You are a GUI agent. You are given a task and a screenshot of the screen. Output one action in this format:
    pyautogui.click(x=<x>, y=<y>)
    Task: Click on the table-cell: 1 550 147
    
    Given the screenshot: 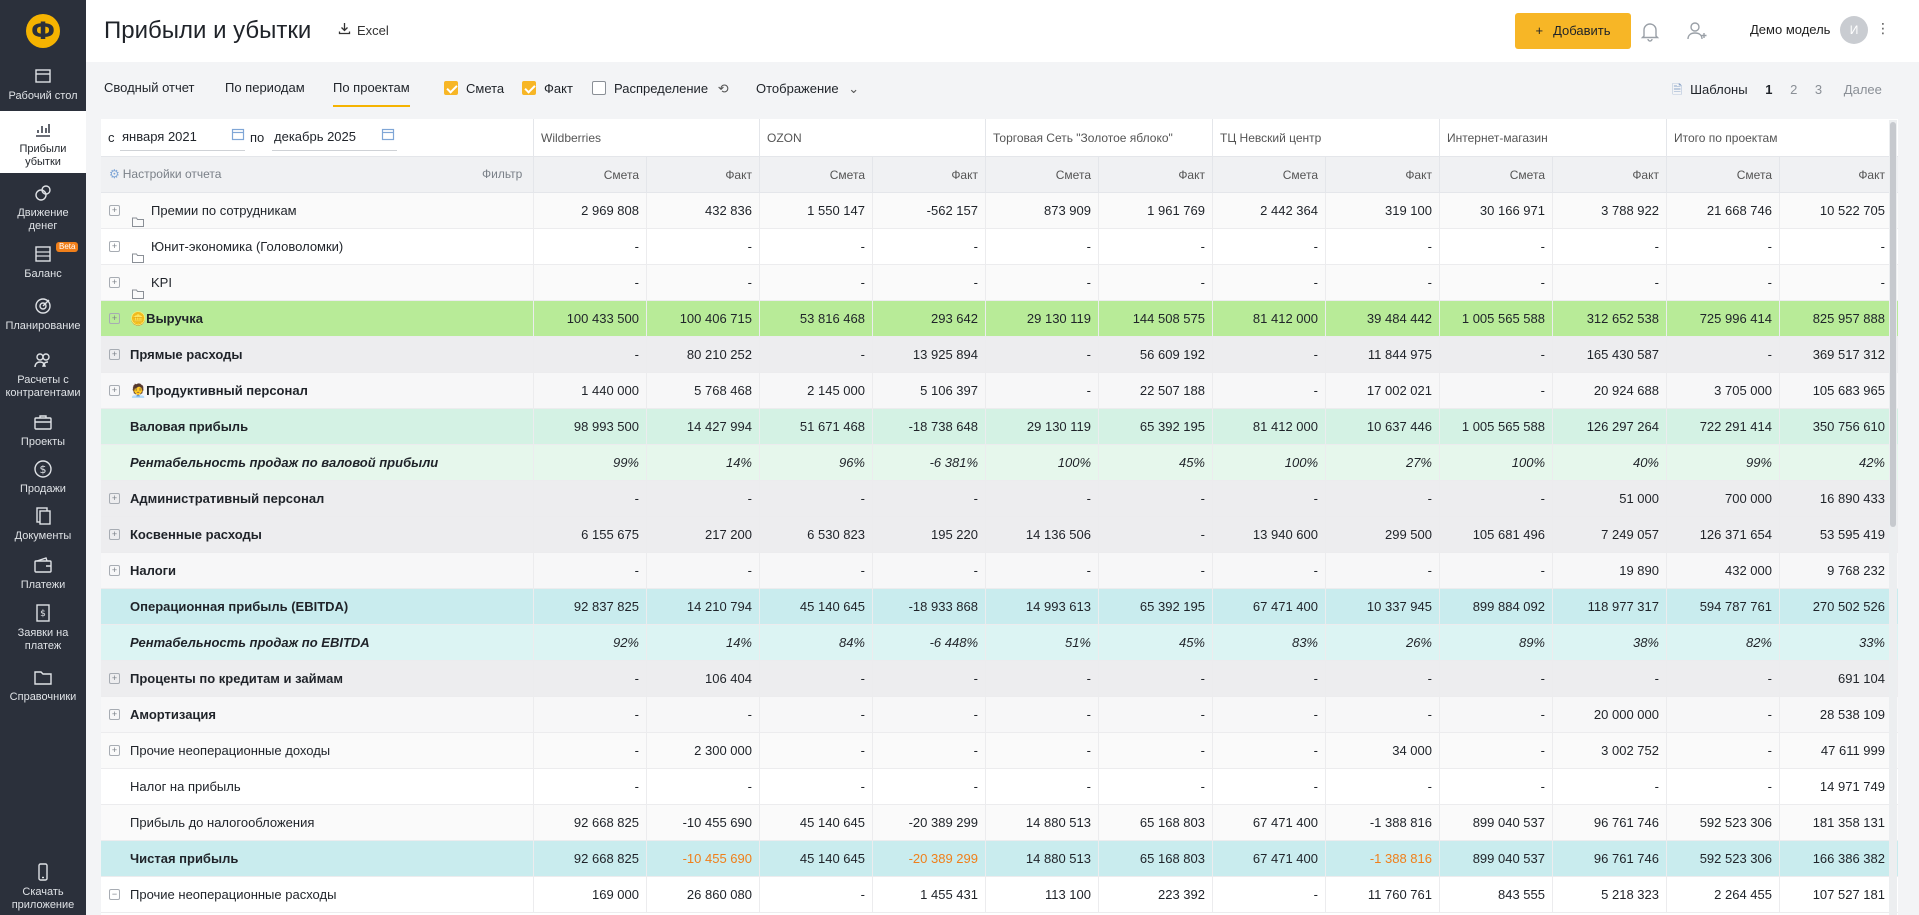 What is the action you would take?
    pyautogui.click(x=815, y=211)
    